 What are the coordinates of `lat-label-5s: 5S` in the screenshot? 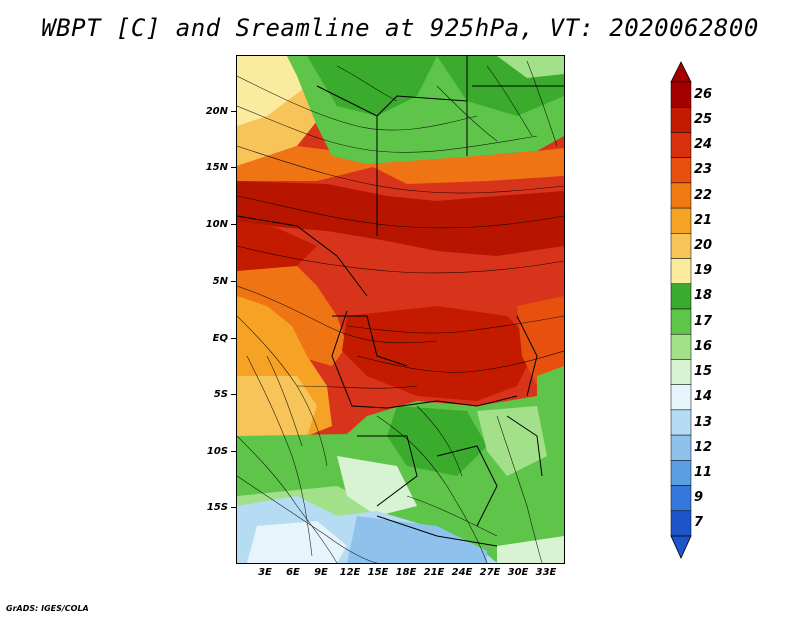 It's located at (220, 394).